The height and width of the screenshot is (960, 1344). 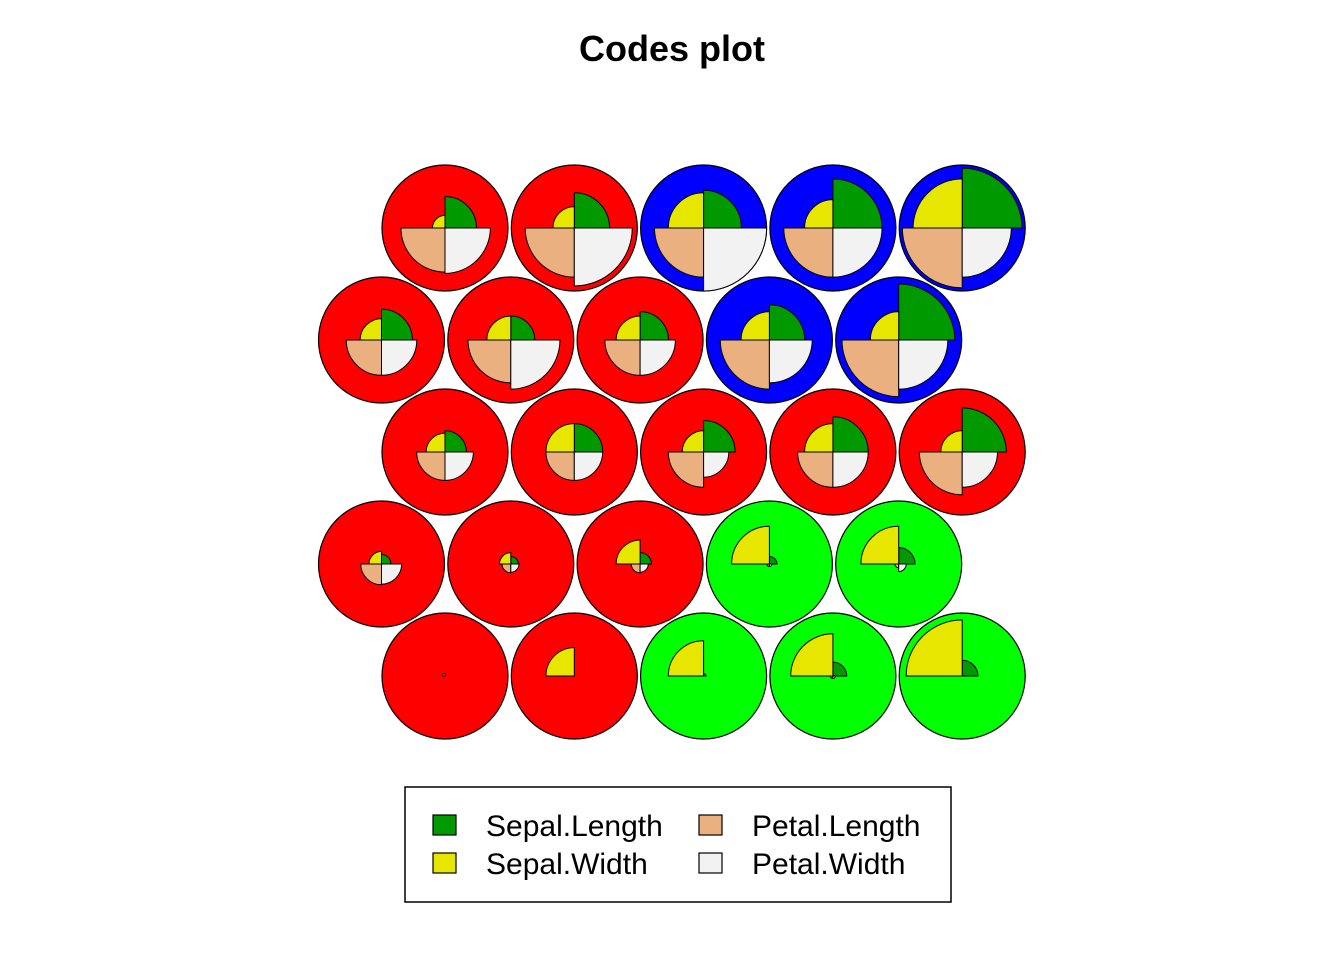 What do you see at coordinates (574, 826) in the screenshot?
I see `legend-label: Sepal.Length` at bounding box center [574, 826].